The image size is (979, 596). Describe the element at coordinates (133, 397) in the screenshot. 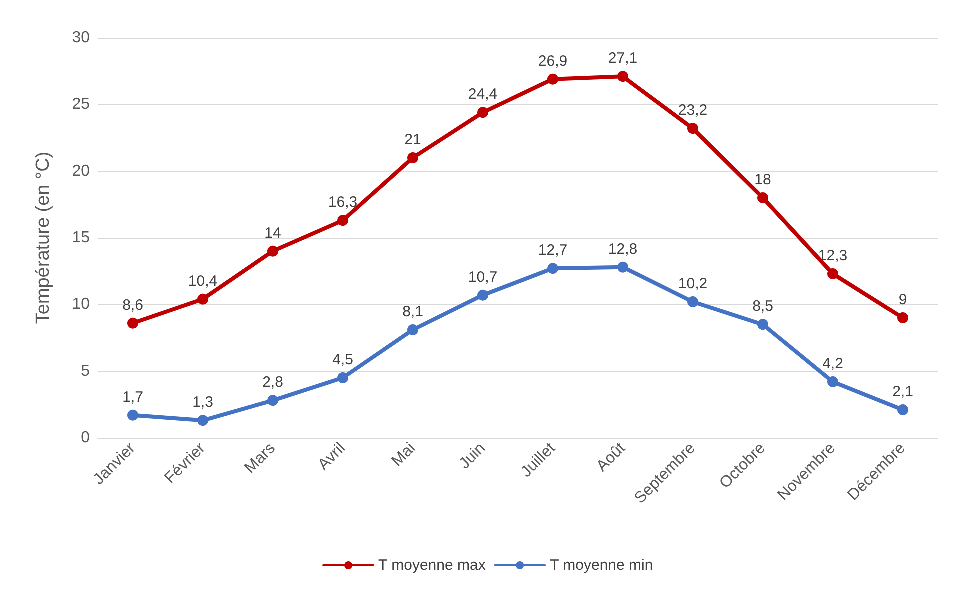

I see `data-label: 1,7` at that location.